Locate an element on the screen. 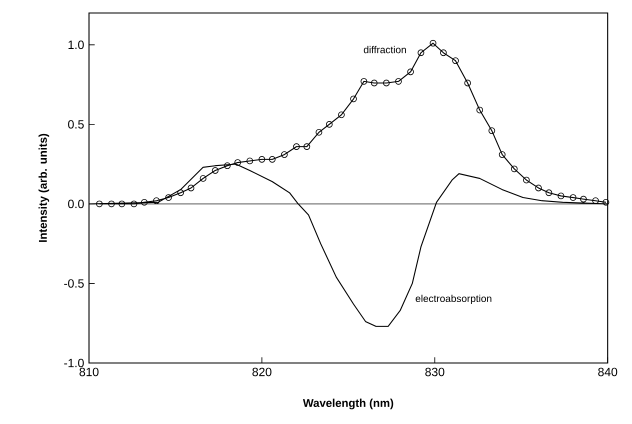 This screenshot has height=424, width=632. y-tick-label: 1.0 is located at coordinates (76, 45).